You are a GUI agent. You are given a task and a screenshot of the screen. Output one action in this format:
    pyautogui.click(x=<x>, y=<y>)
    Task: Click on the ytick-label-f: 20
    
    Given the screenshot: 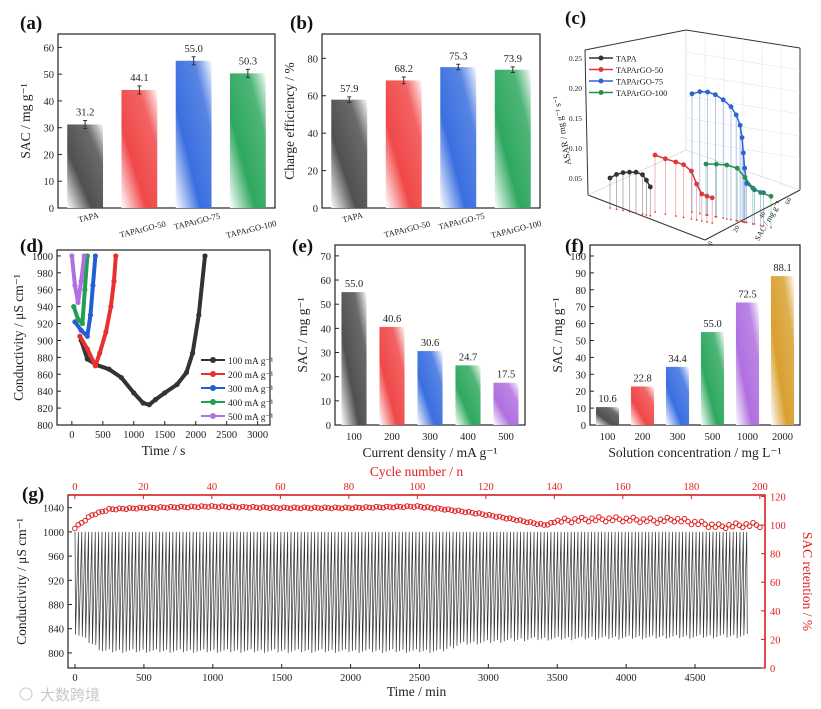 What is the action you would take?
    pyautogui.click(x=581, y=392)
    